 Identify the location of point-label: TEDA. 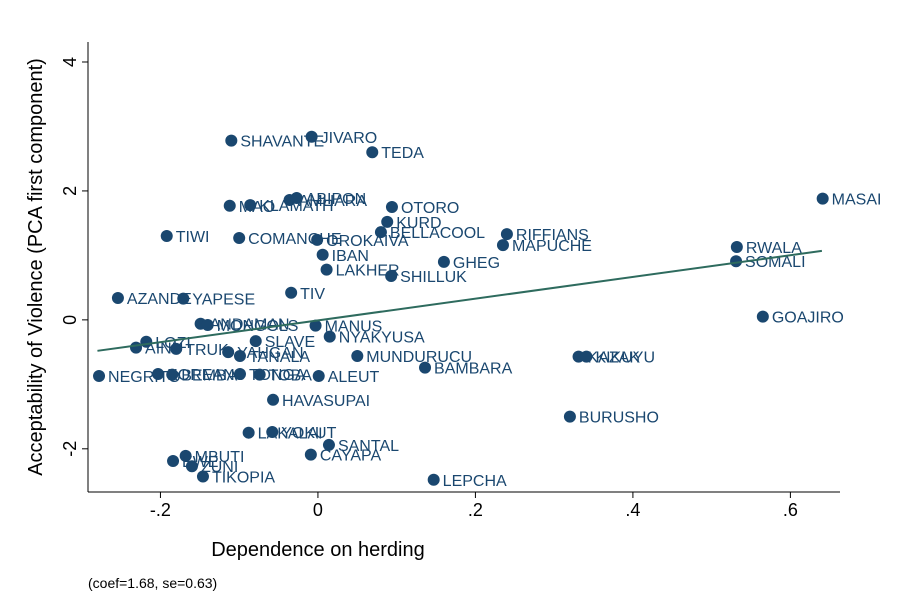
(402, 153).